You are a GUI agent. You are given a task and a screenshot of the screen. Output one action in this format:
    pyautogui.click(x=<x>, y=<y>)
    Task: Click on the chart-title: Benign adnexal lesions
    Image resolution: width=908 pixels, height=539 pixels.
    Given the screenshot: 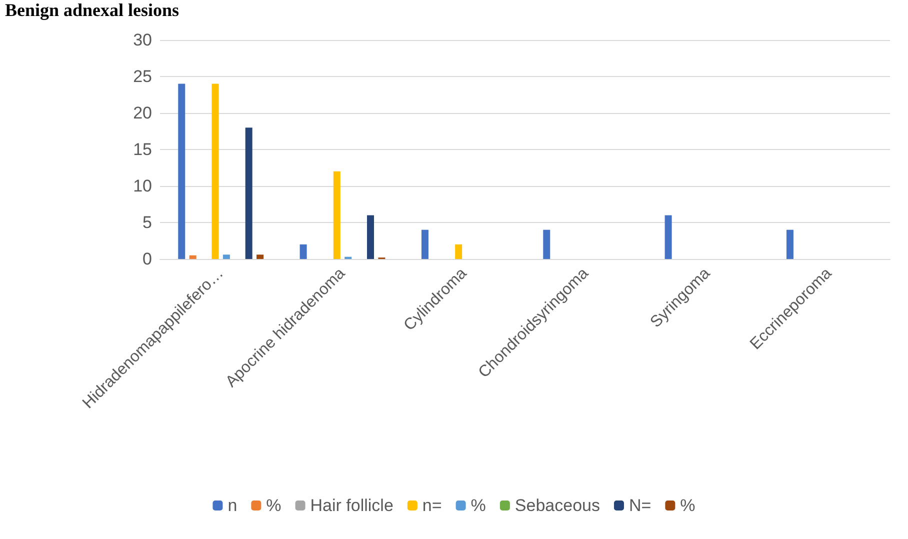 What is the action you would take?
    pyautogui.click(x=92, y=10)
    